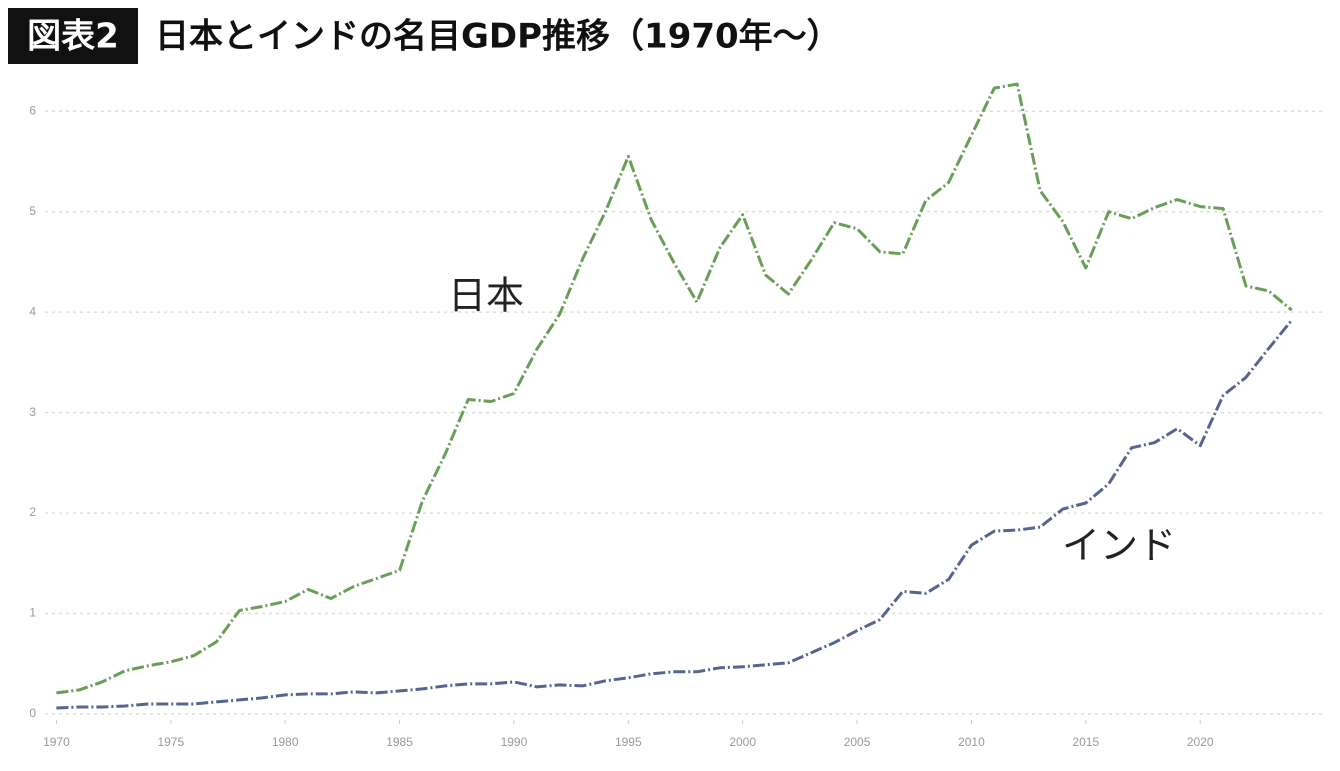  What do you see at coordinates (285, 742) in the screenshot?
I see `x-tick-label: 1980` at bounding box center [285, 742].